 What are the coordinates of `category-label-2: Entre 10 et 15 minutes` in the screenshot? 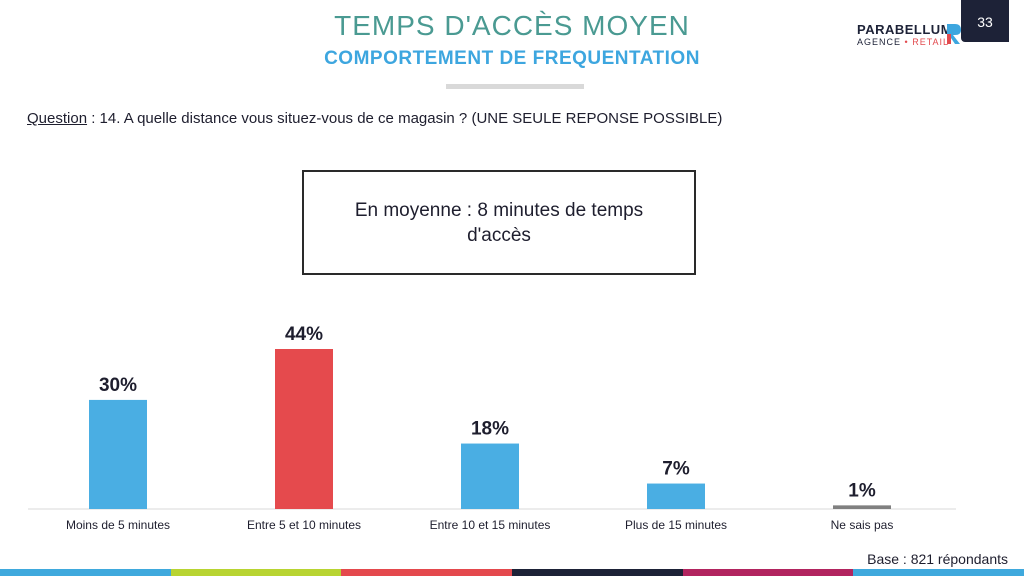 It's located at (490, 525).